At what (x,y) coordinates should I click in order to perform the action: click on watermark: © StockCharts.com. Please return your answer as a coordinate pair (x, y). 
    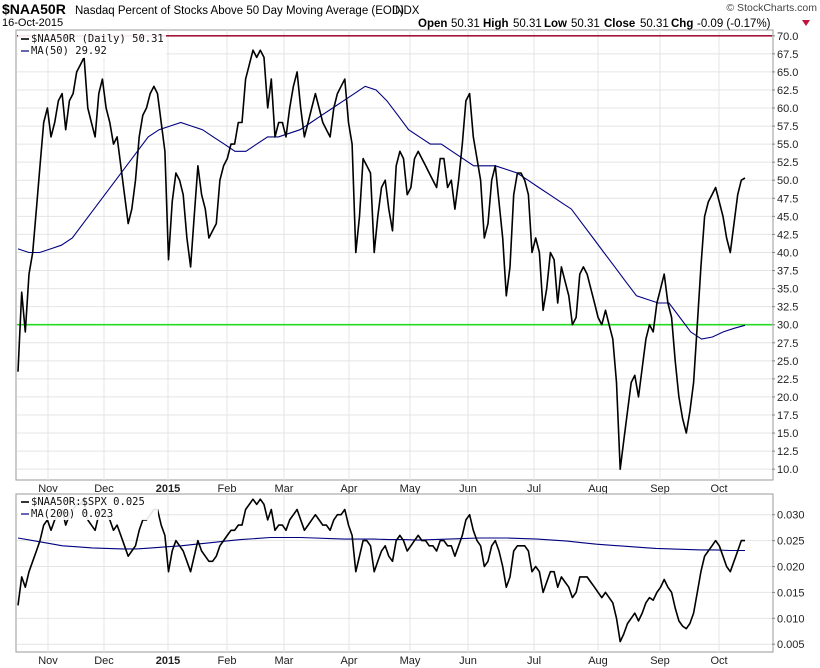
    Looking at the image, I should click on (771, 8).